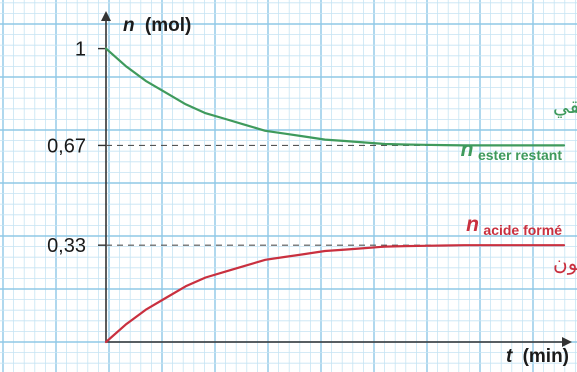 The width and height of the screenshot is (577, 372). What do you see at coordinates (565, 107) in the screenshot?
I see `ester-series-arabic-label: الإستر المتبقي` at bounding box center [565, 107].